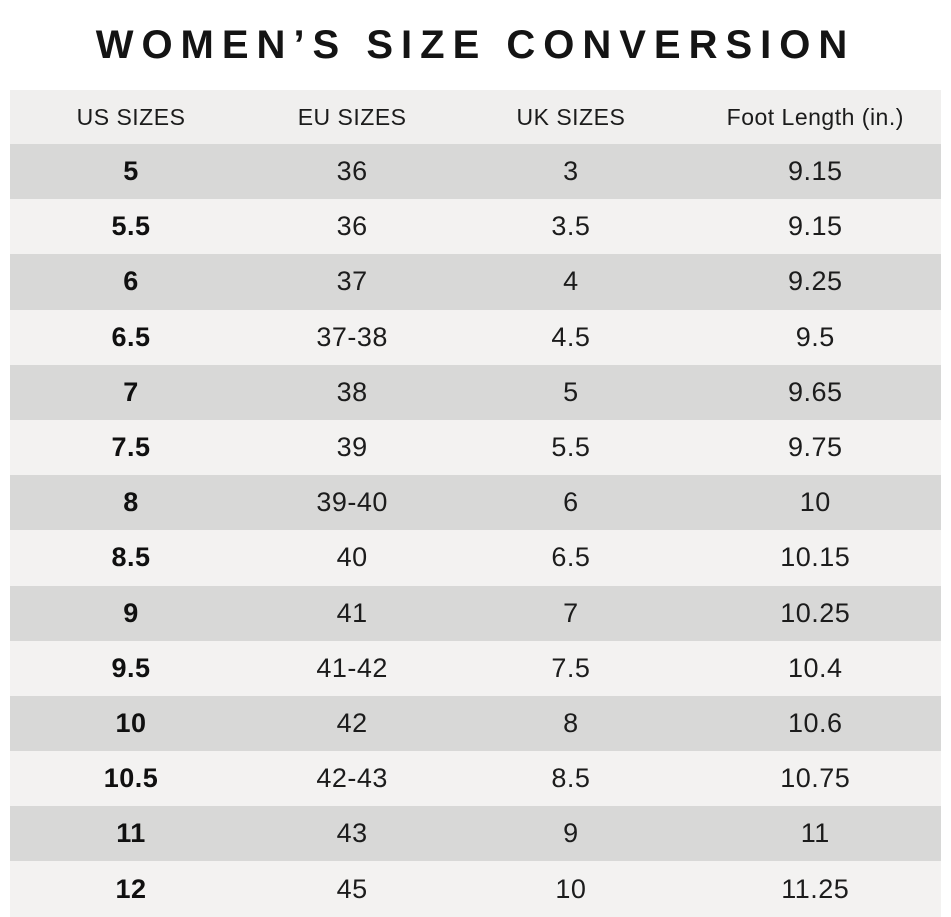 The height and width of the screenshot is (917, 951). Describe the element at coordinates (571, 667) in the screenshot. I see `cell-uk-size: 7.5` at that location.